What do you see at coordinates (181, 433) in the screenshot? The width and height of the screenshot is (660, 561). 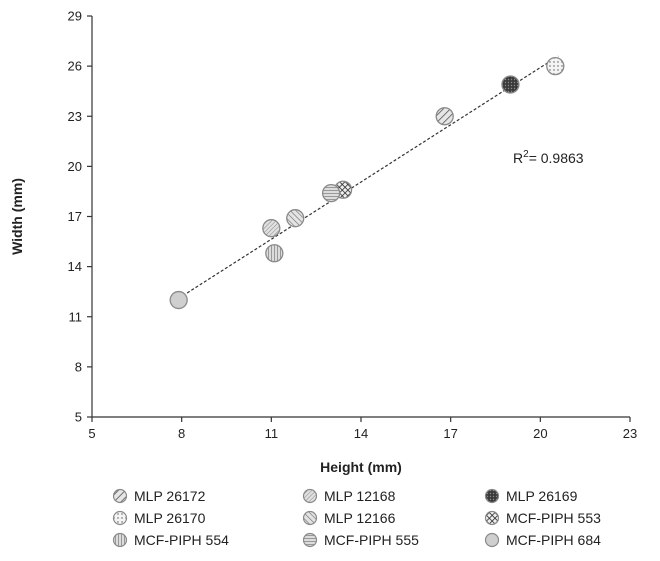 I see `x-tick-label: 8` at bounding box center [181, 433].